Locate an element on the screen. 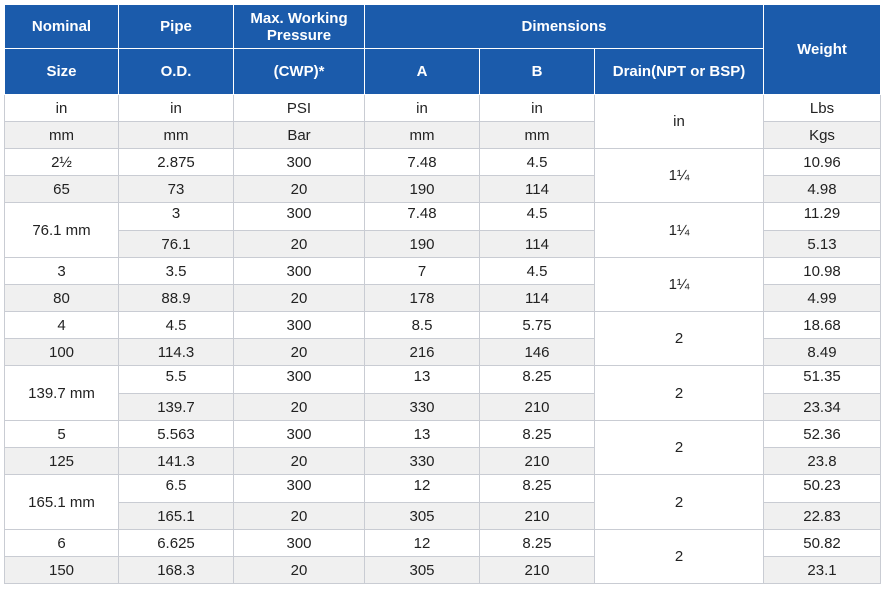  weight-cell: 23.8 is located at coordinates (822, 461).